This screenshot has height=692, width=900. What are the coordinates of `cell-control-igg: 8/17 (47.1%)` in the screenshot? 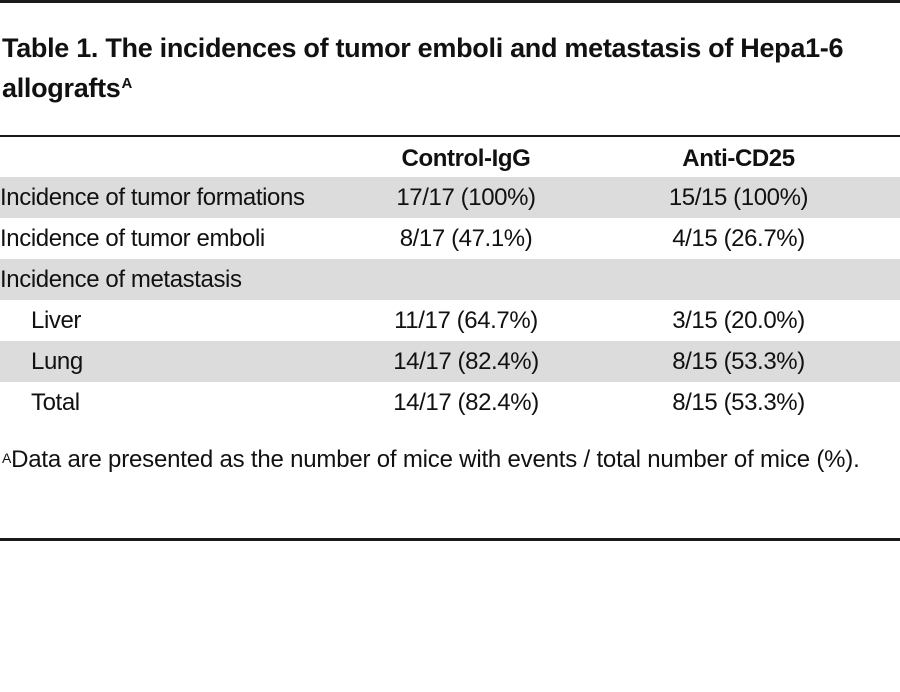 It's located at (466, 238).